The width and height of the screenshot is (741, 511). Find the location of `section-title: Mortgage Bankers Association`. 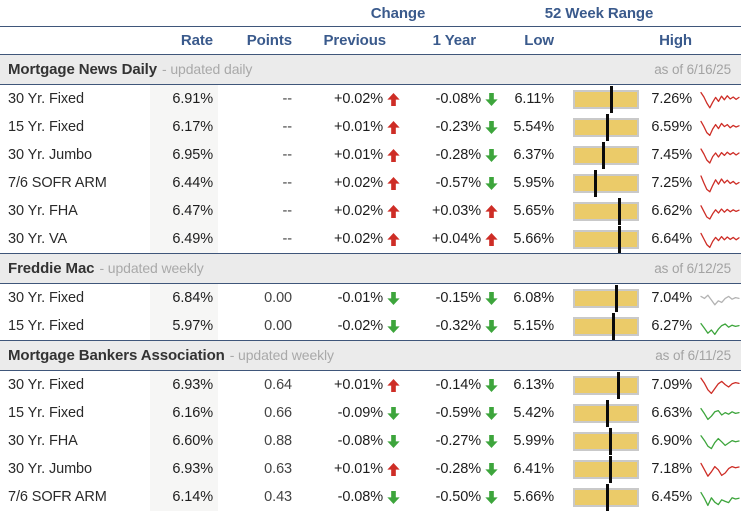

section-title: Mortgage Bankers Association is located at coordinates (116, 355).